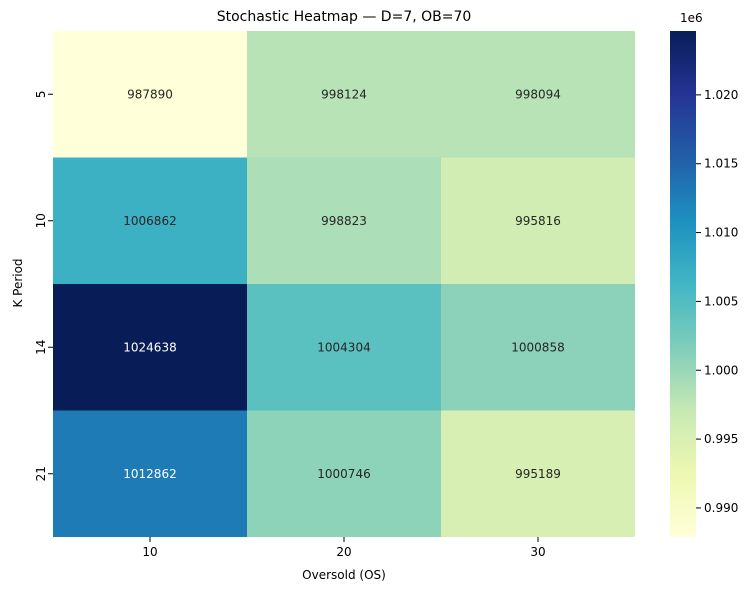 The width and height of the screenshot is (755, 590). Describe the element at coordinates (721, 301) in the screenshot. I see `colorbar-tick-label-1.005: 1.005` at that location.